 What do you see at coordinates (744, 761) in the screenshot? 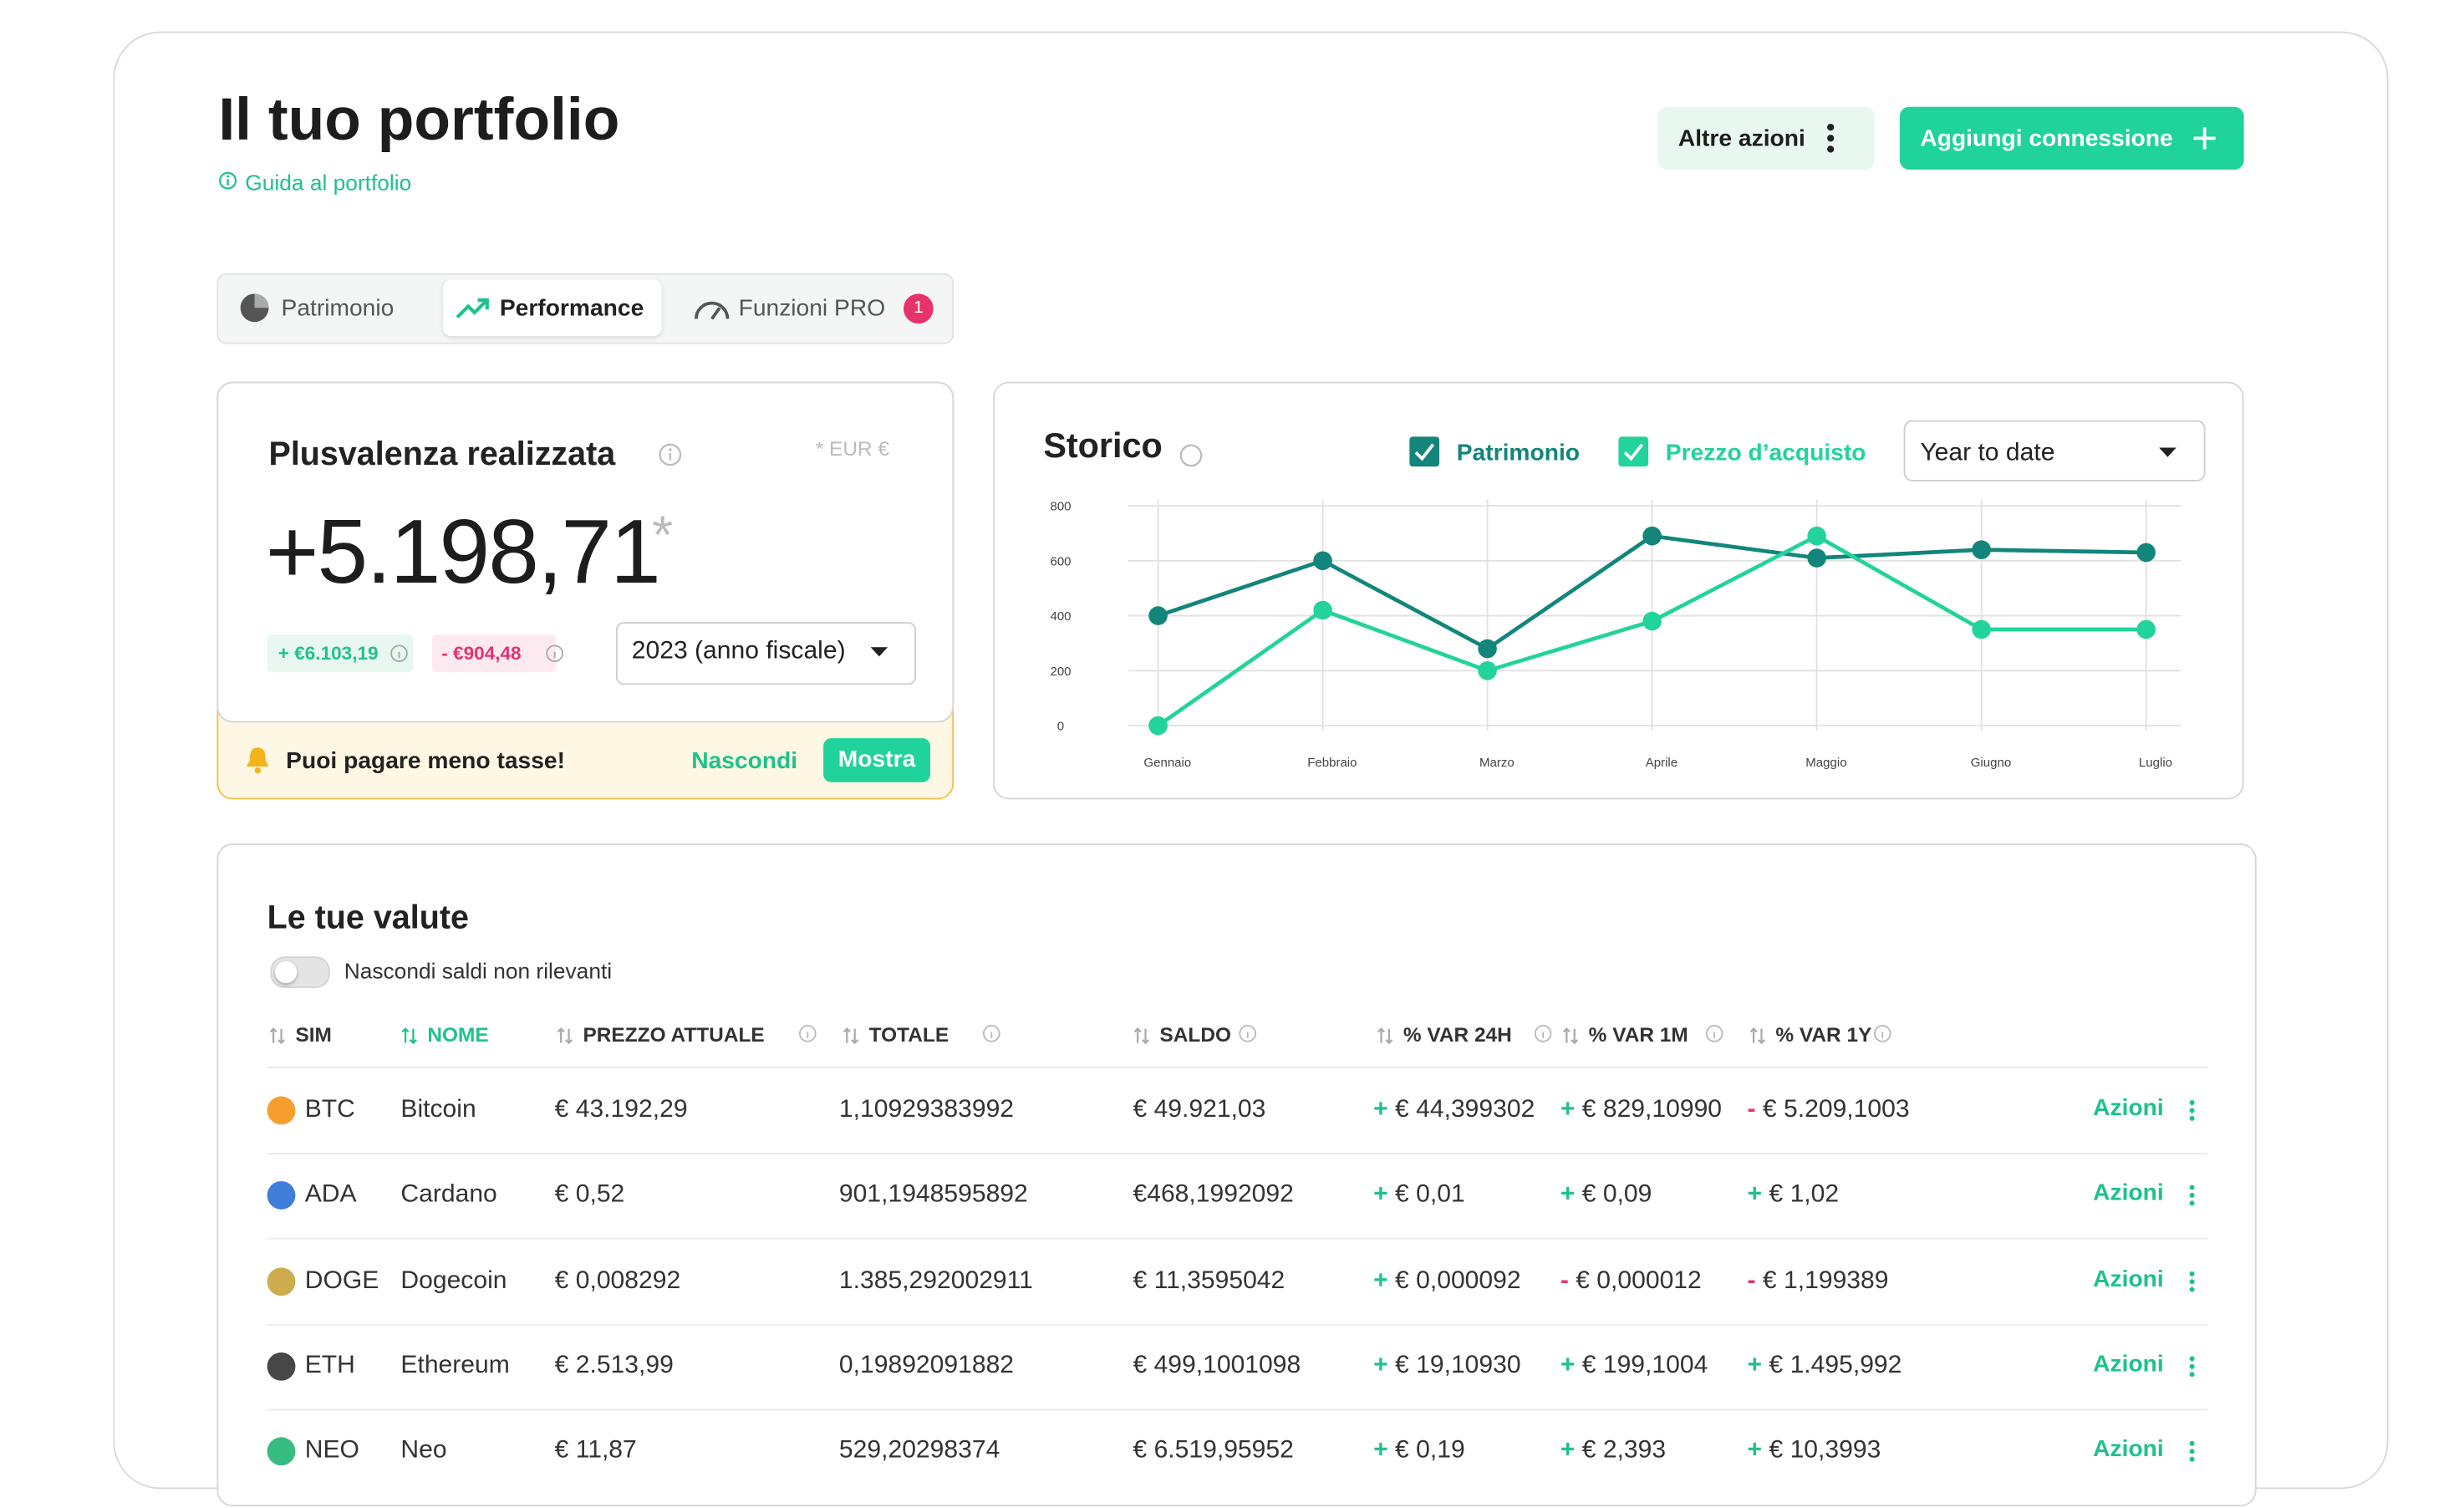
I see `hide-button: Nascondi` at bounding box center [744, 761].